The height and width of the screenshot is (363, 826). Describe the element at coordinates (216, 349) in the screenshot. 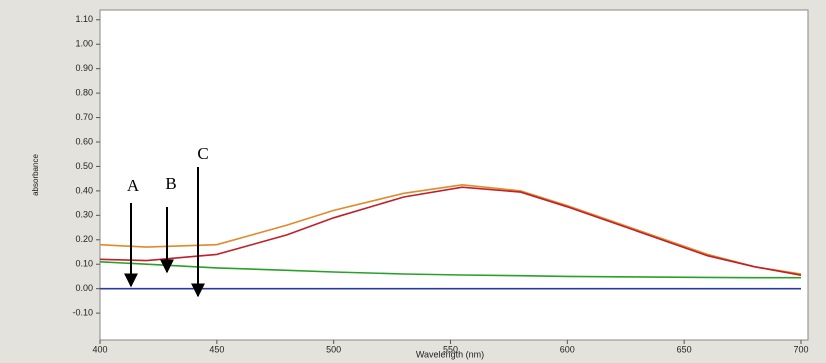

I see `x-tick-label: 450` at that location.